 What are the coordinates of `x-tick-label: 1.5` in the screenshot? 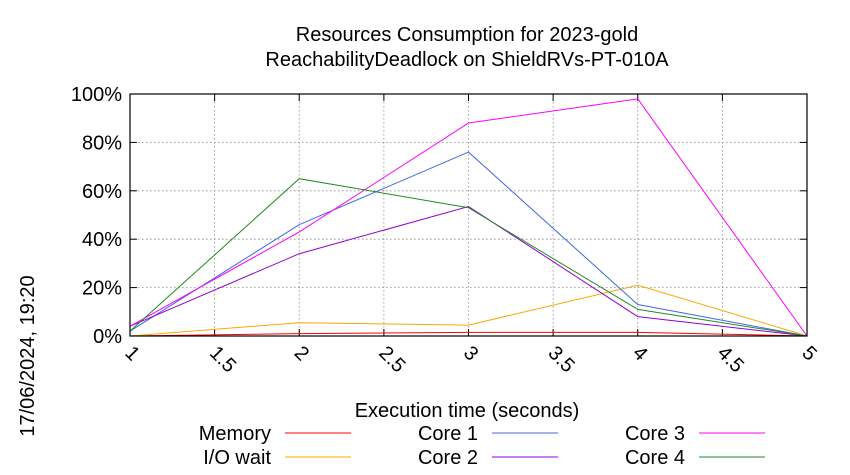 It's located at (222, 359).